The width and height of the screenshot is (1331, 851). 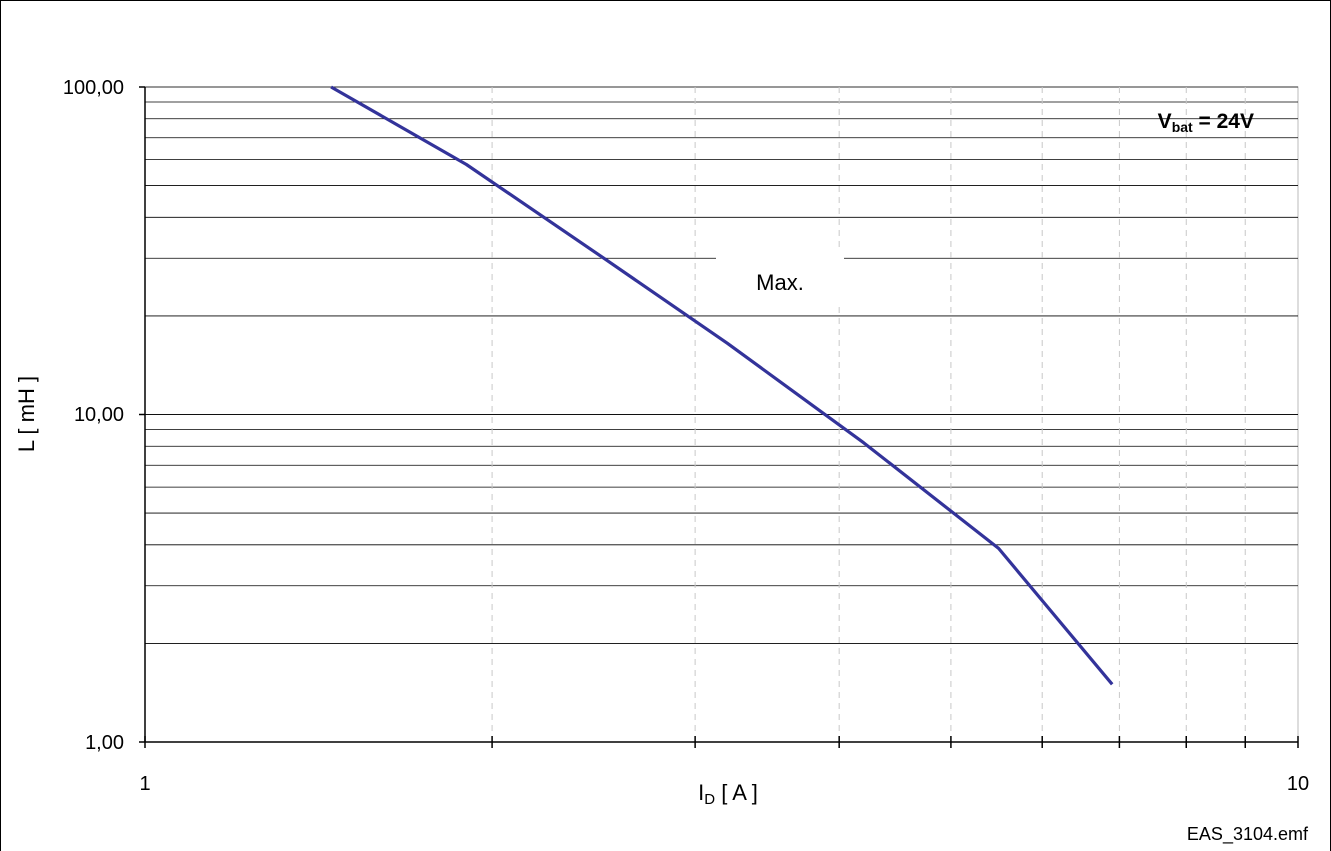 I want to click on x-tick-label-min: 1, so click(x=144, y=784).